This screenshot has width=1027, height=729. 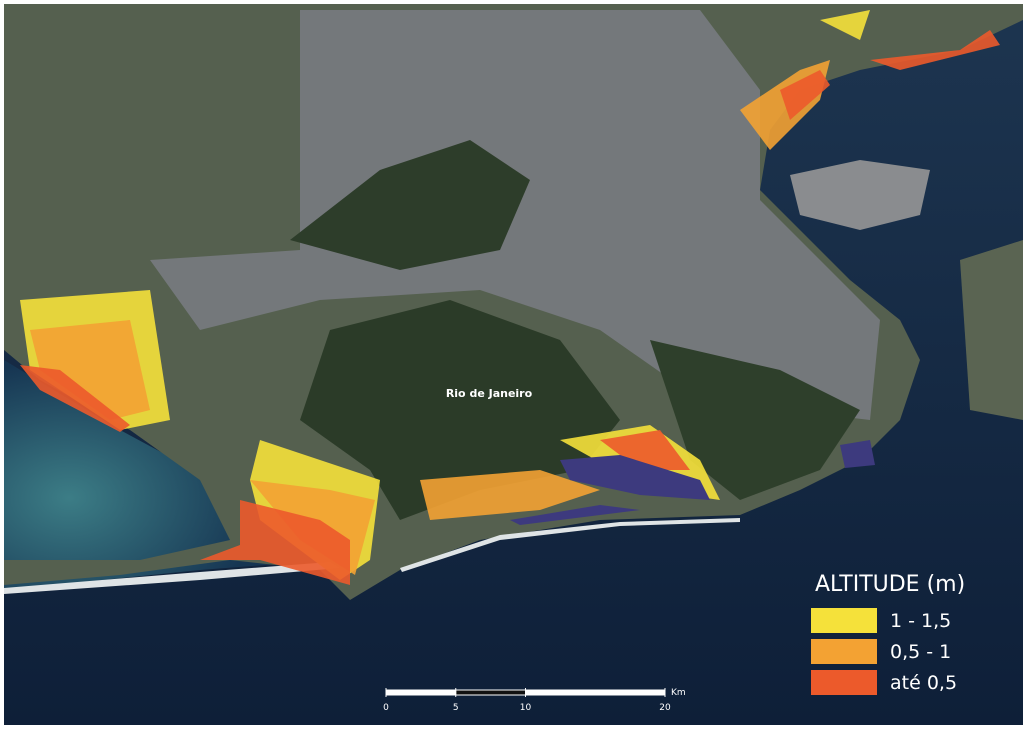 I want to click on legend: ALTITUDE (m) 1 - 1,5 0,5 - 1 até 0,5, so click(x=888, y=633).